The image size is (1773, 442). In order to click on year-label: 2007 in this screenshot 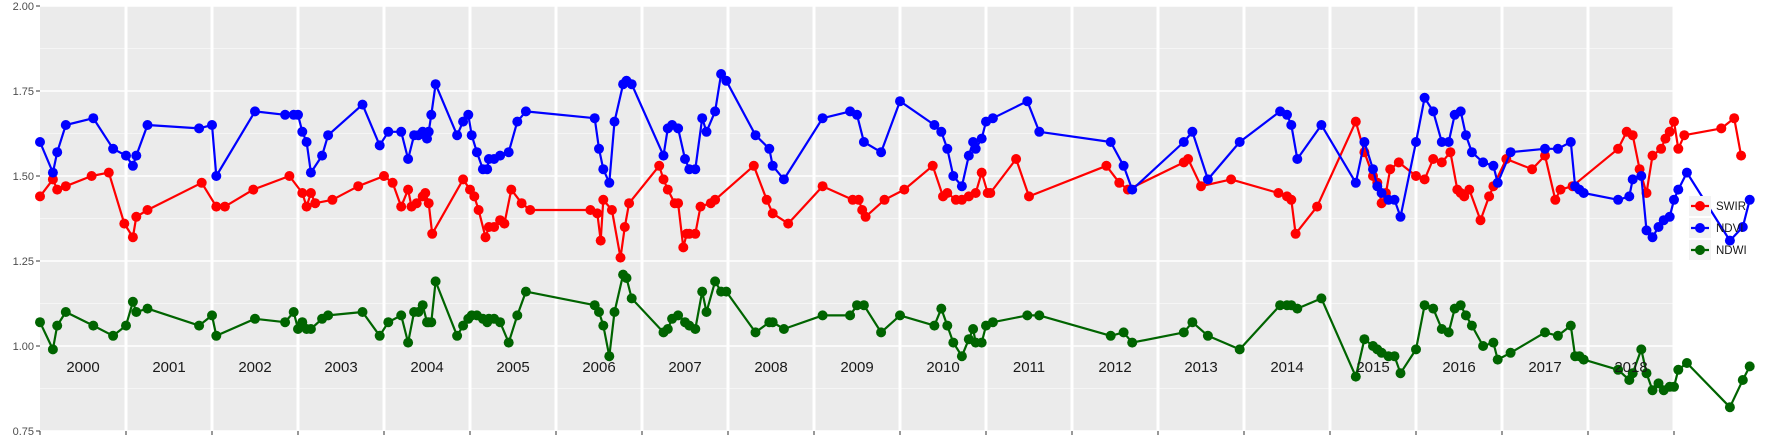, I will do `click(684, 367)`.